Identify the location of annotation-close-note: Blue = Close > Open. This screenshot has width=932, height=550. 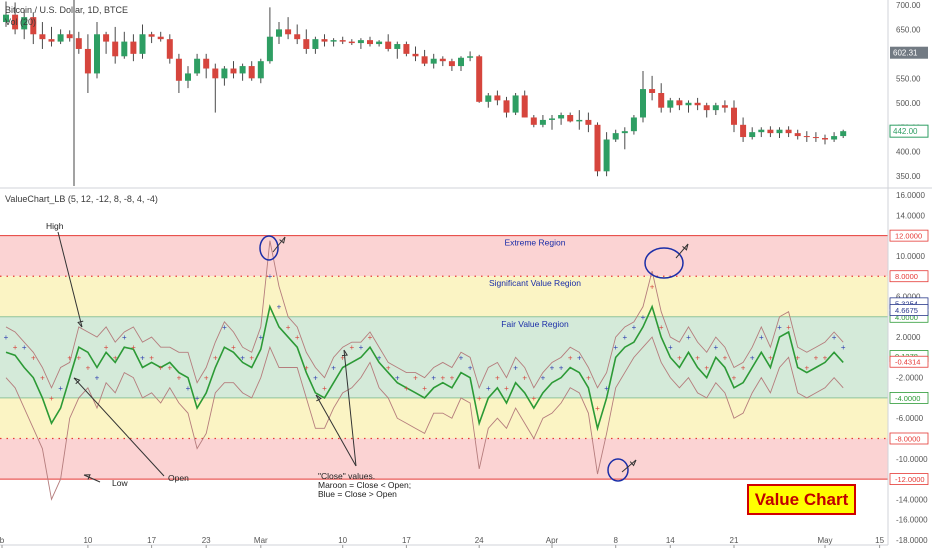
(357, 494).